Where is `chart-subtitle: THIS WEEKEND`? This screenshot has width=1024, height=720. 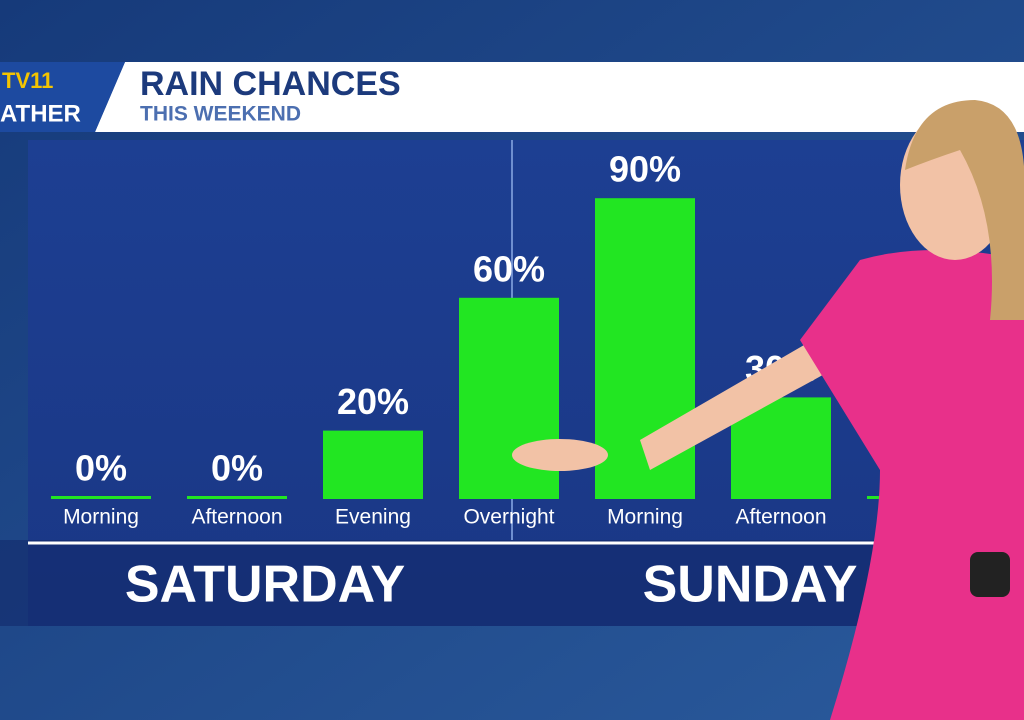
chart-subtitle: THIS WEEKEND is located at coordinates (220, 114).